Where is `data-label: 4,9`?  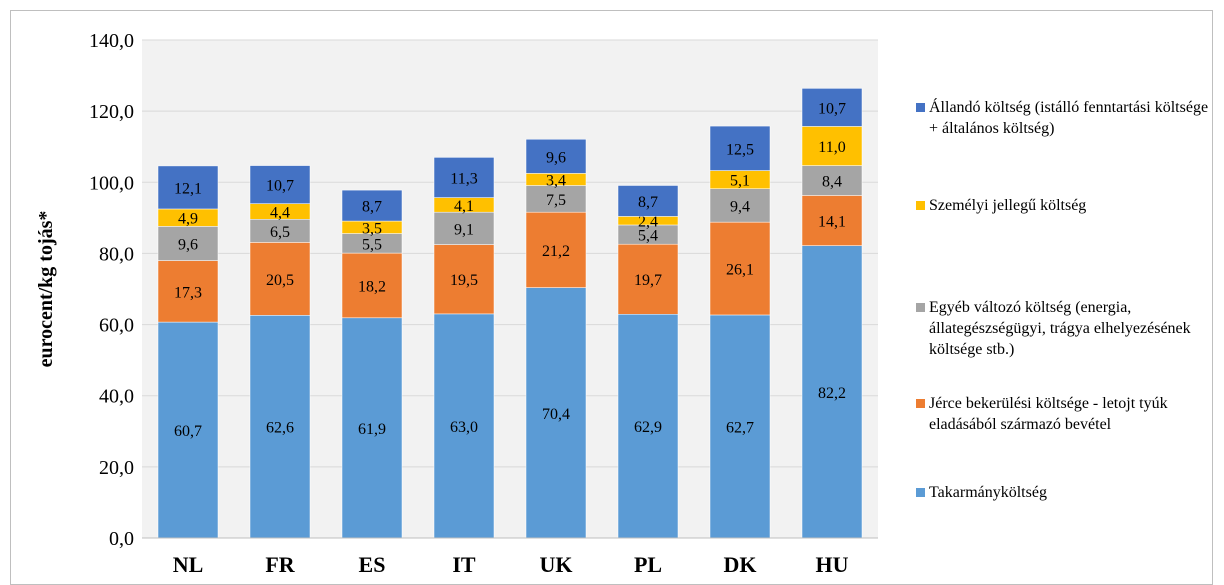 data-label: 4,9 is located at coordinates (188, 219).